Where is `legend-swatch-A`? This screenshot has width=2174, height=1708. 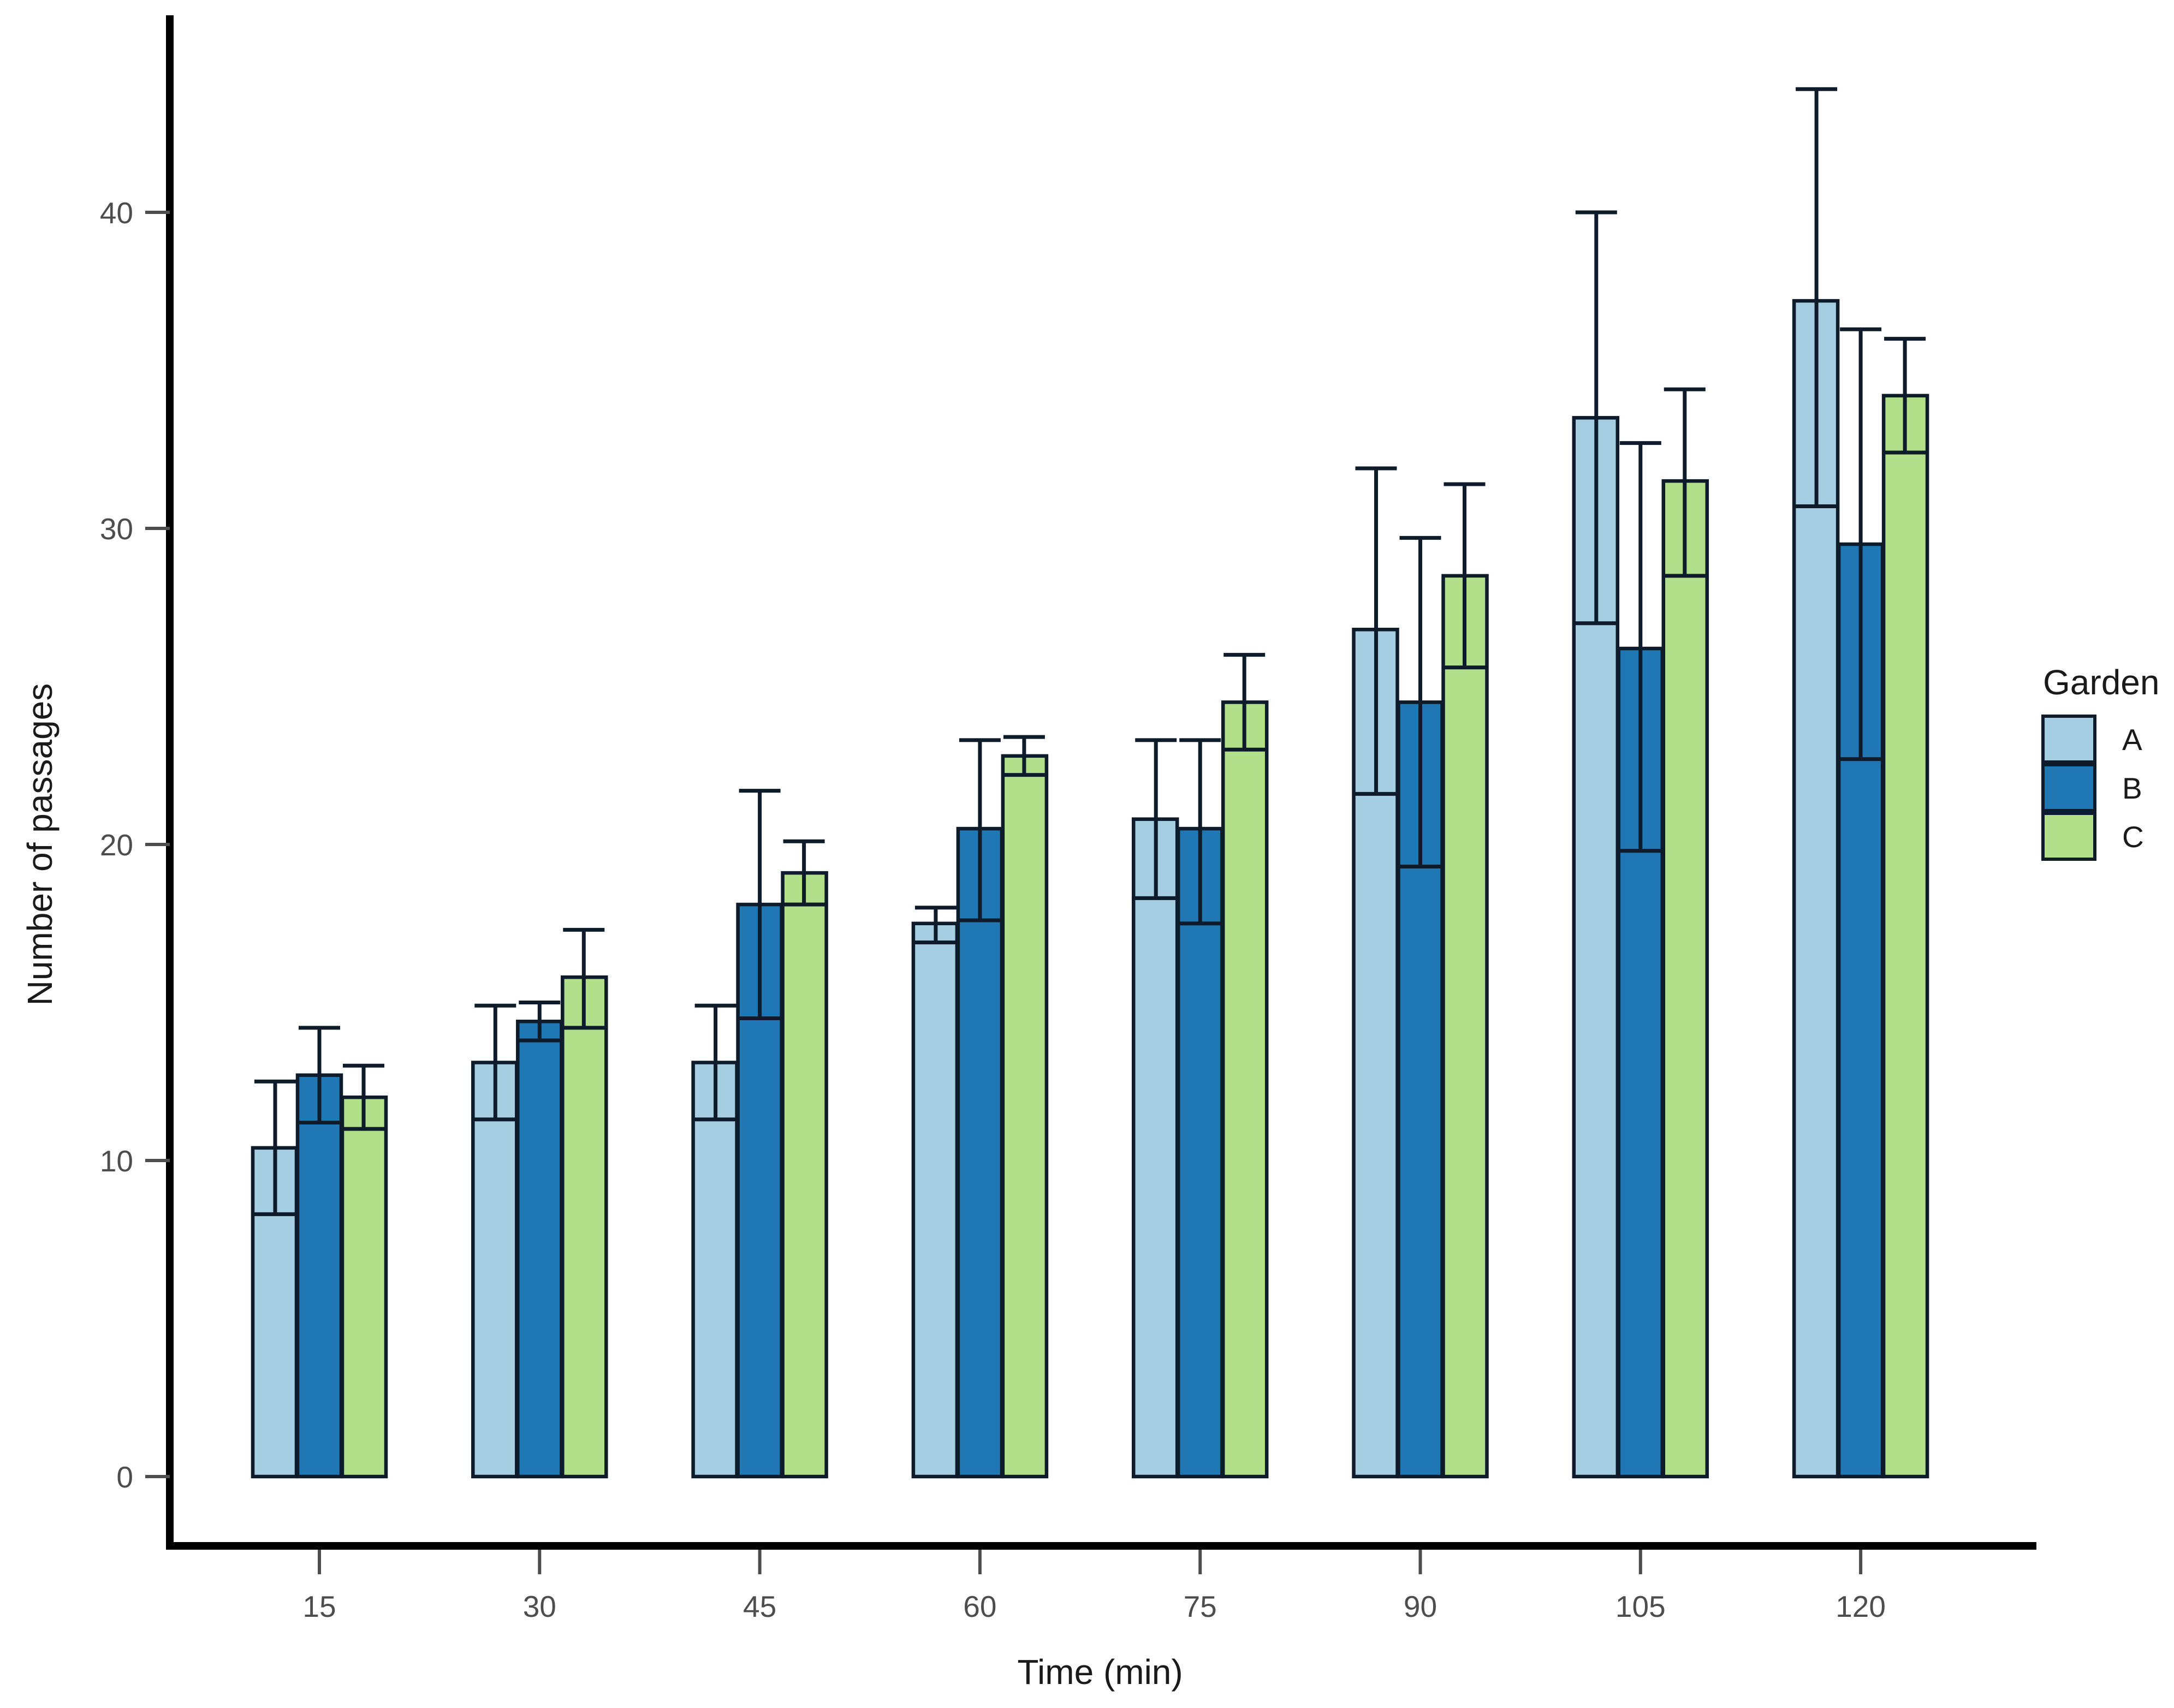
legend-swatch-A is located at coordinates (2068, 739).